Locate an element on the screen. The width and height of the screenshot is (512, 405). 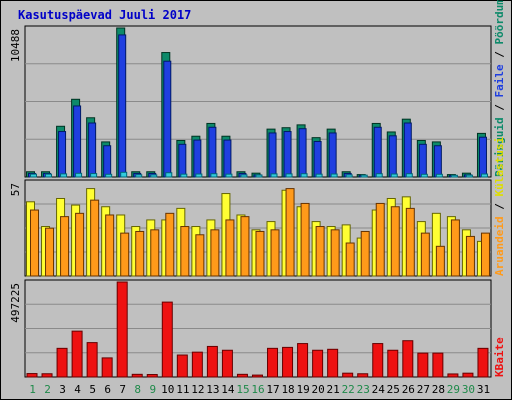
x-tick-label: 3 is located at coordinates (62, 389).